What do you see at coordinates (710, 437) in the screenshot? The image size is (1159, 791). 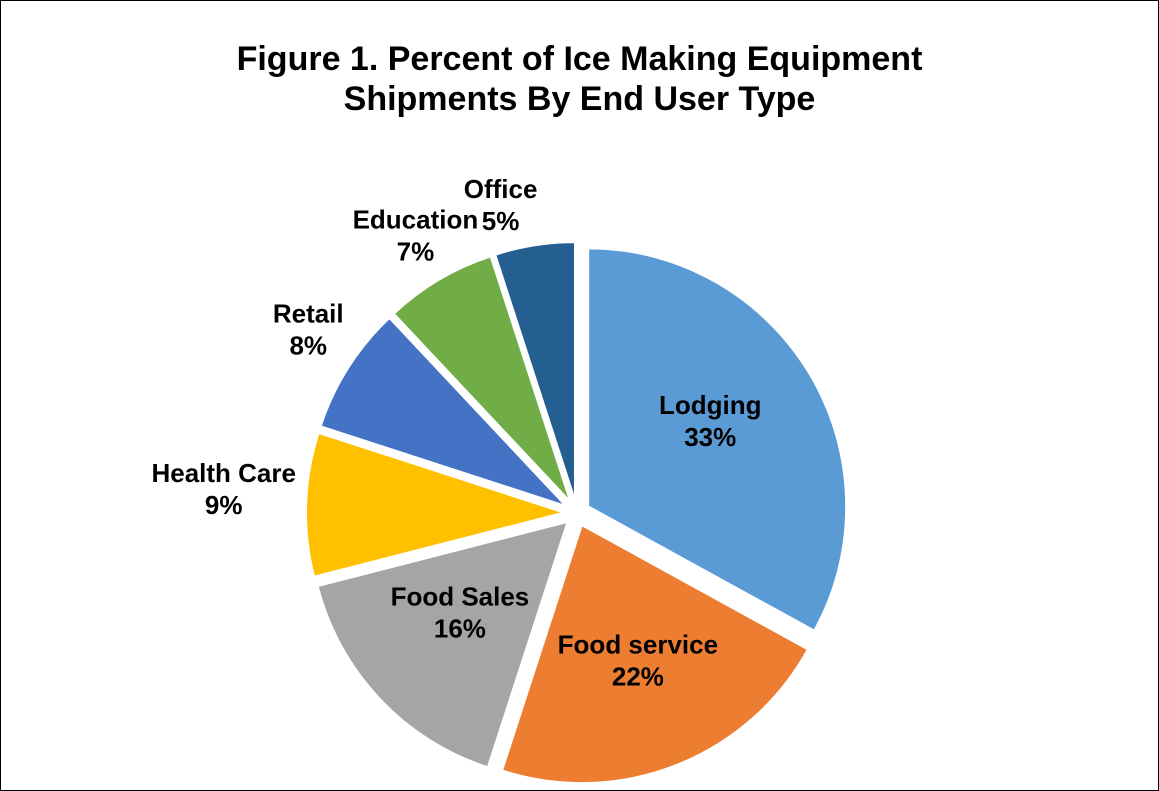 I see `slice-value-label: 33%` at bounding box center [710, 437].